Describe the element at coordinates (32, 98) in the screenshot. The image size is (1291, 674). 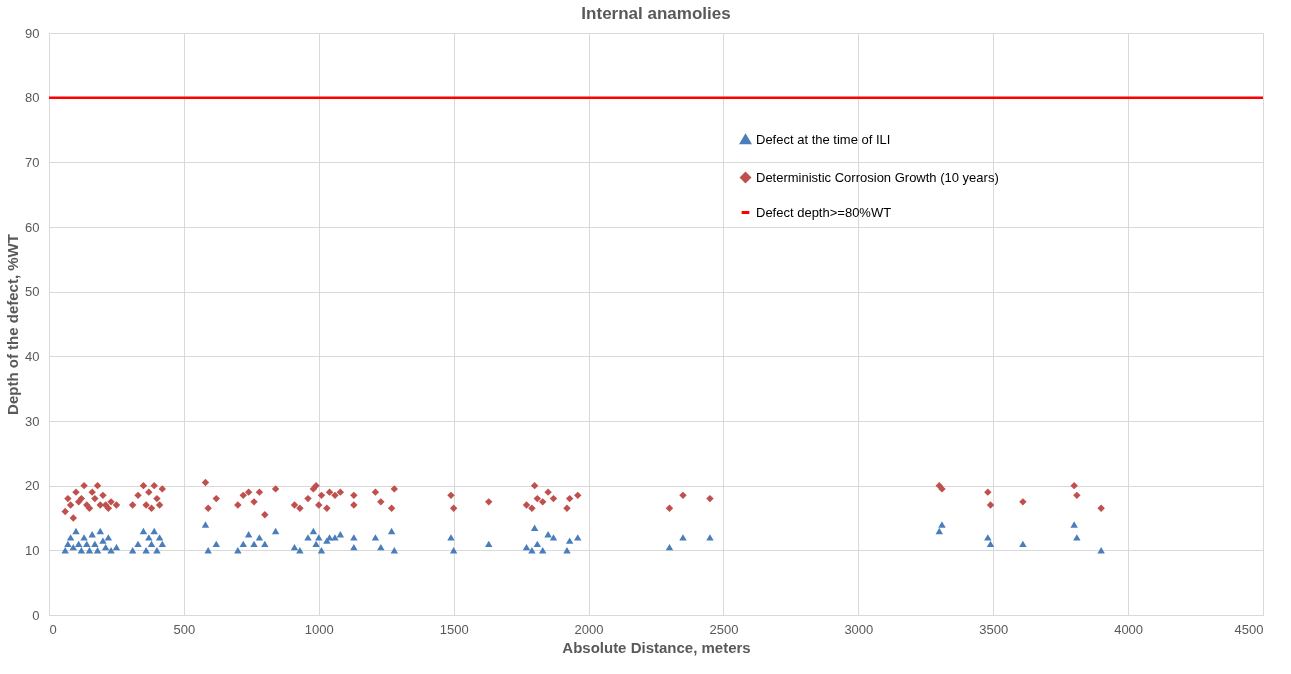
I see `y-tick-label: 80` at that location.